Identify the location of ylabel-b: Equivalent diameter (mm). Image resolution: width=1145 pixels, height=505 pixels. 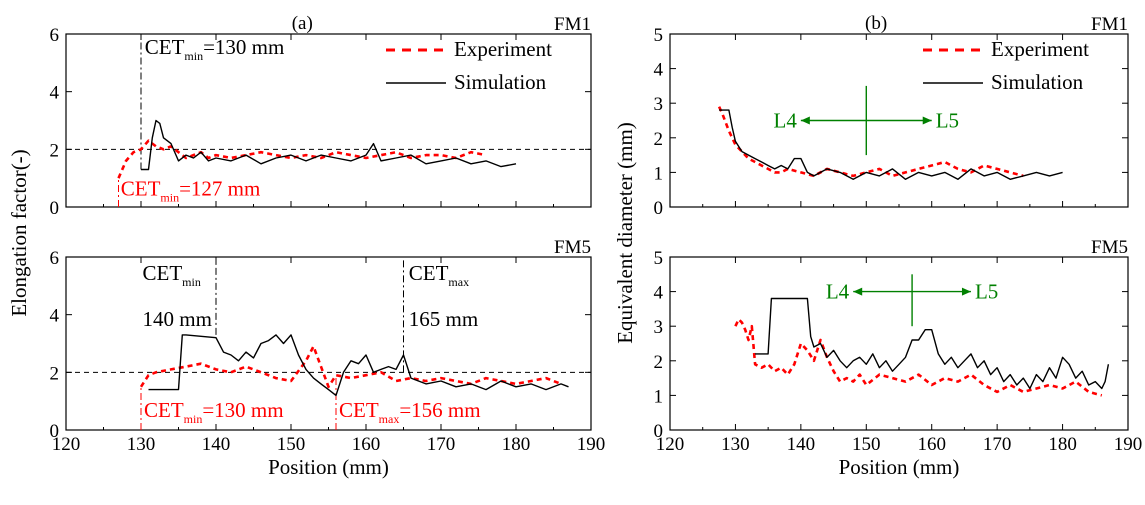
(625, 233).